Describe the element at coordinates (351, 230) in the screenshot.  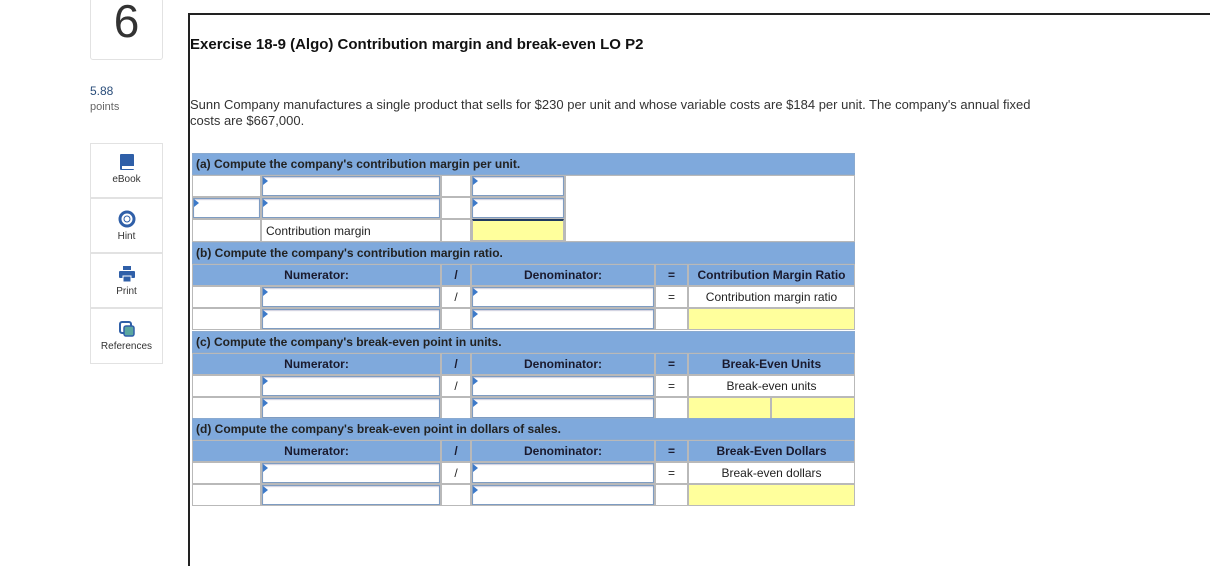
I see `row-label: Contribution margin` at that location.